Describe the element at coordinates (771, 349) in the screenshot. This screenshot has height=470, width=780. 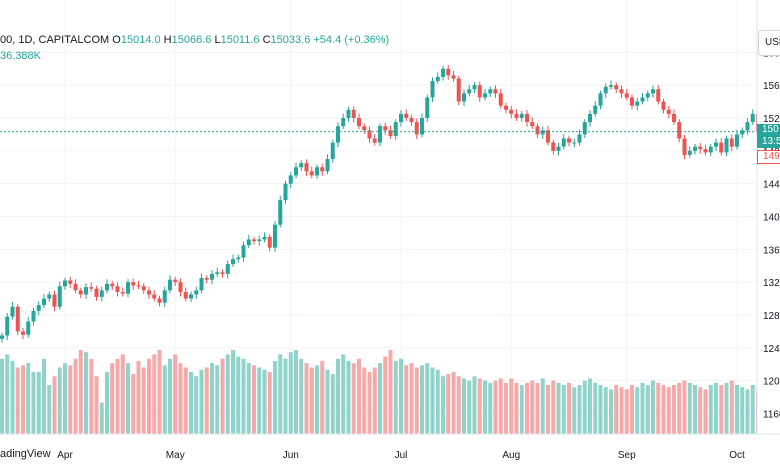
I see `price-tick-label: 1240` at that location.